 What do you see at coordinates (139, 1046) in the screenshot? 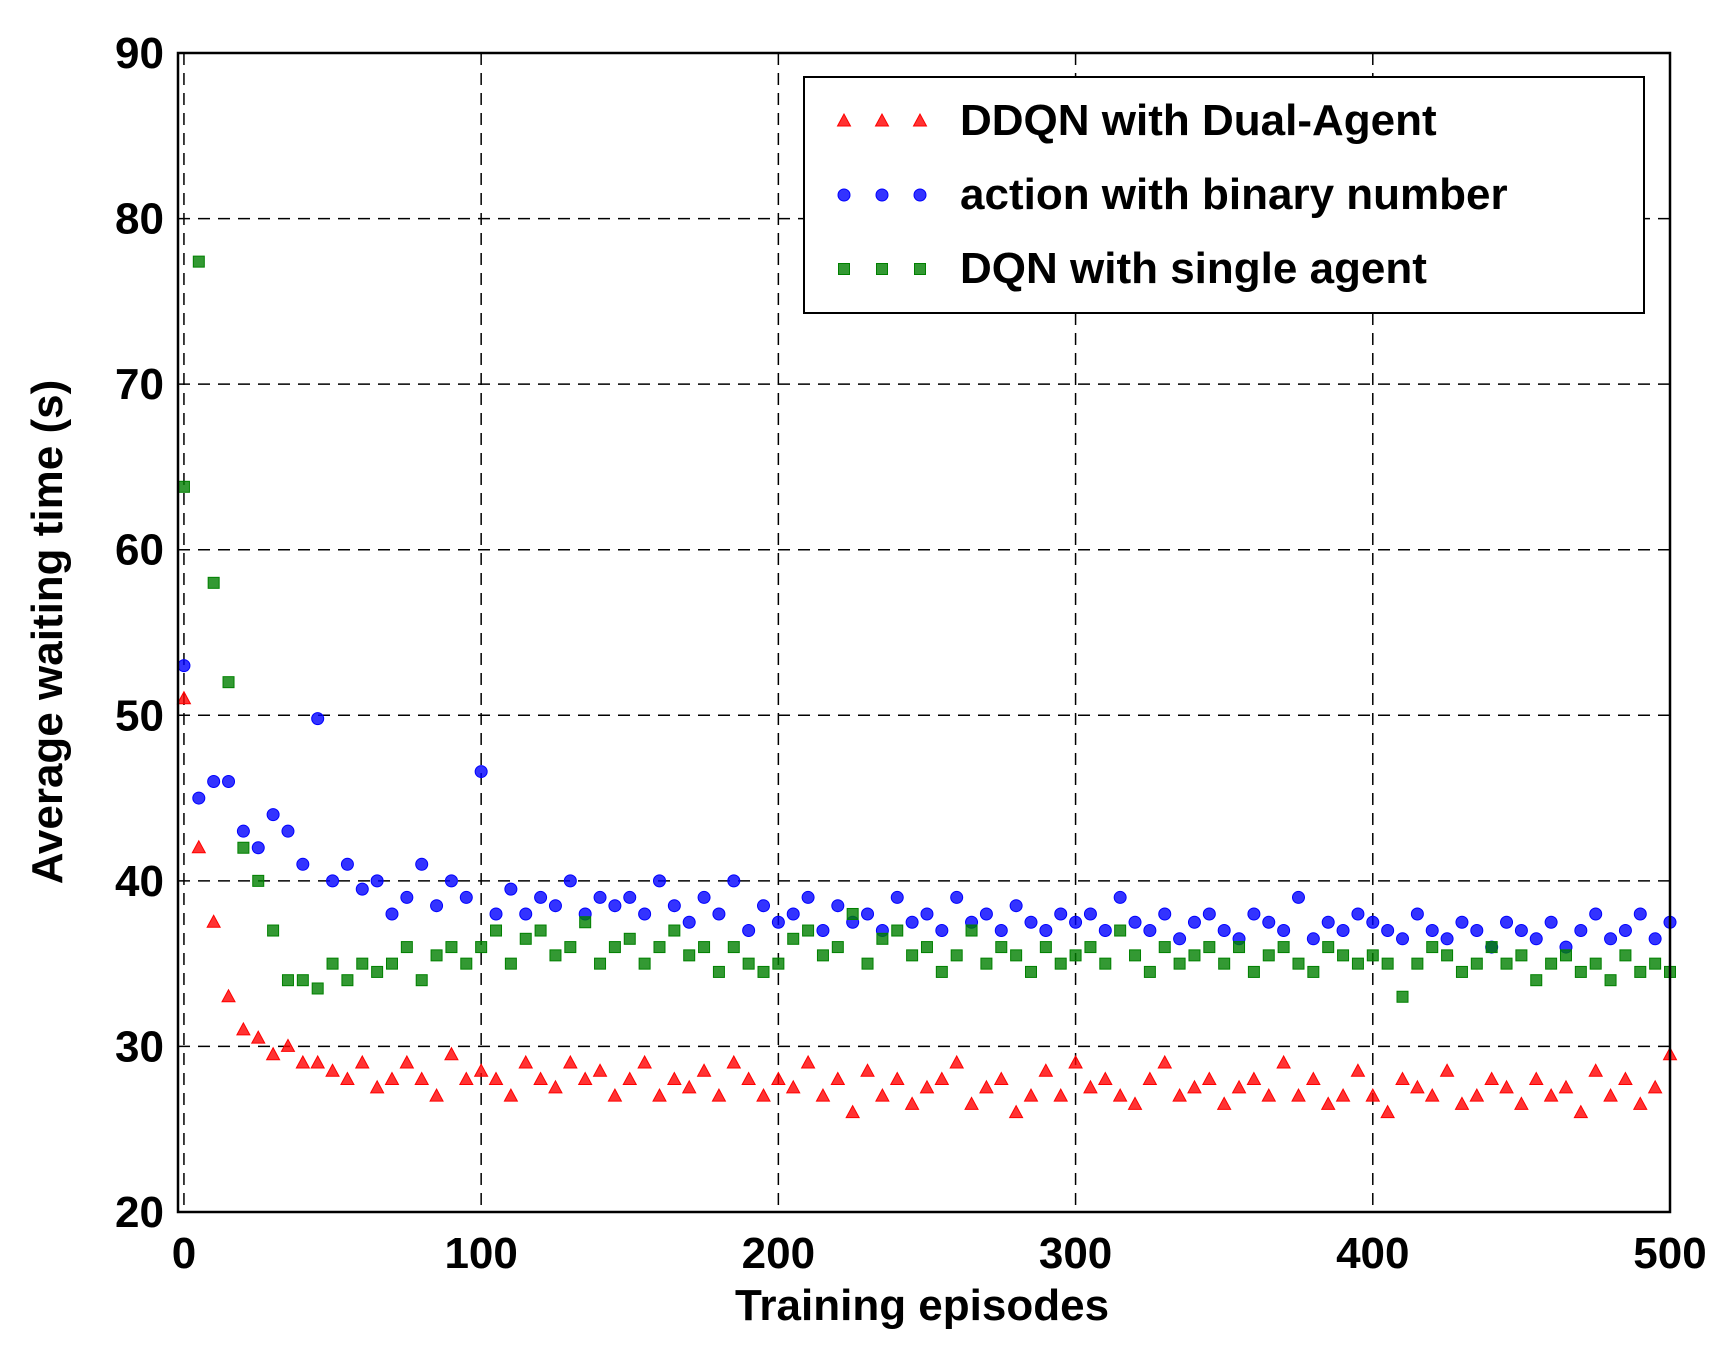
I see `y-tick-label: 30` at bounding box center [139, 1046].